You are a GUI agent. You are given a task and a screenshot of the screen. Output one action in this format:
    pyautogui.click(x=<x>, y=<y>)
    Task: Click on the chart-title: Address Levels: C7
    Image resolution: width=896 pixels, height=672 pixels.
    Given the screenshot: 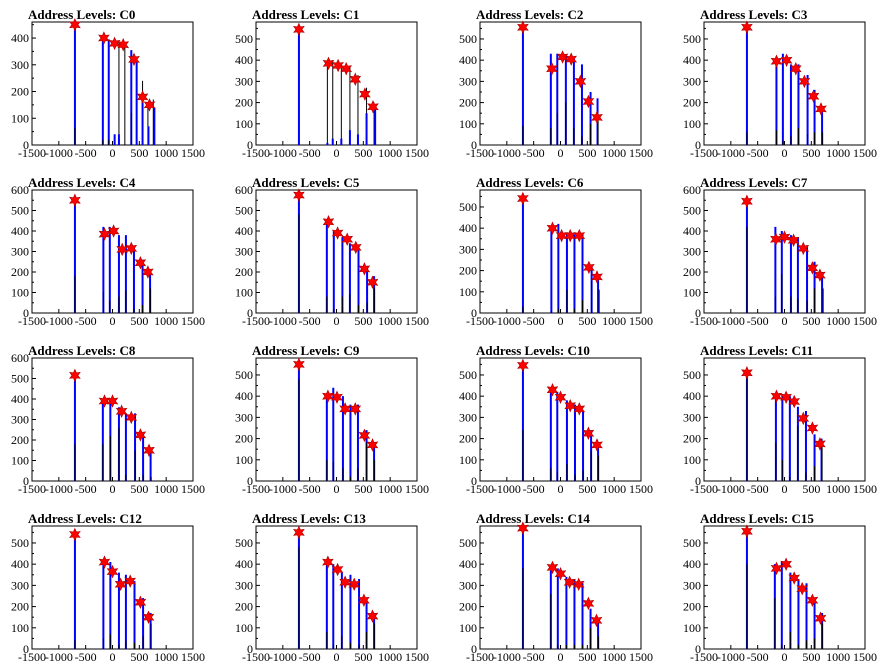 What is the action you would take?
    pyautogui.click(x=754, y=182)
    